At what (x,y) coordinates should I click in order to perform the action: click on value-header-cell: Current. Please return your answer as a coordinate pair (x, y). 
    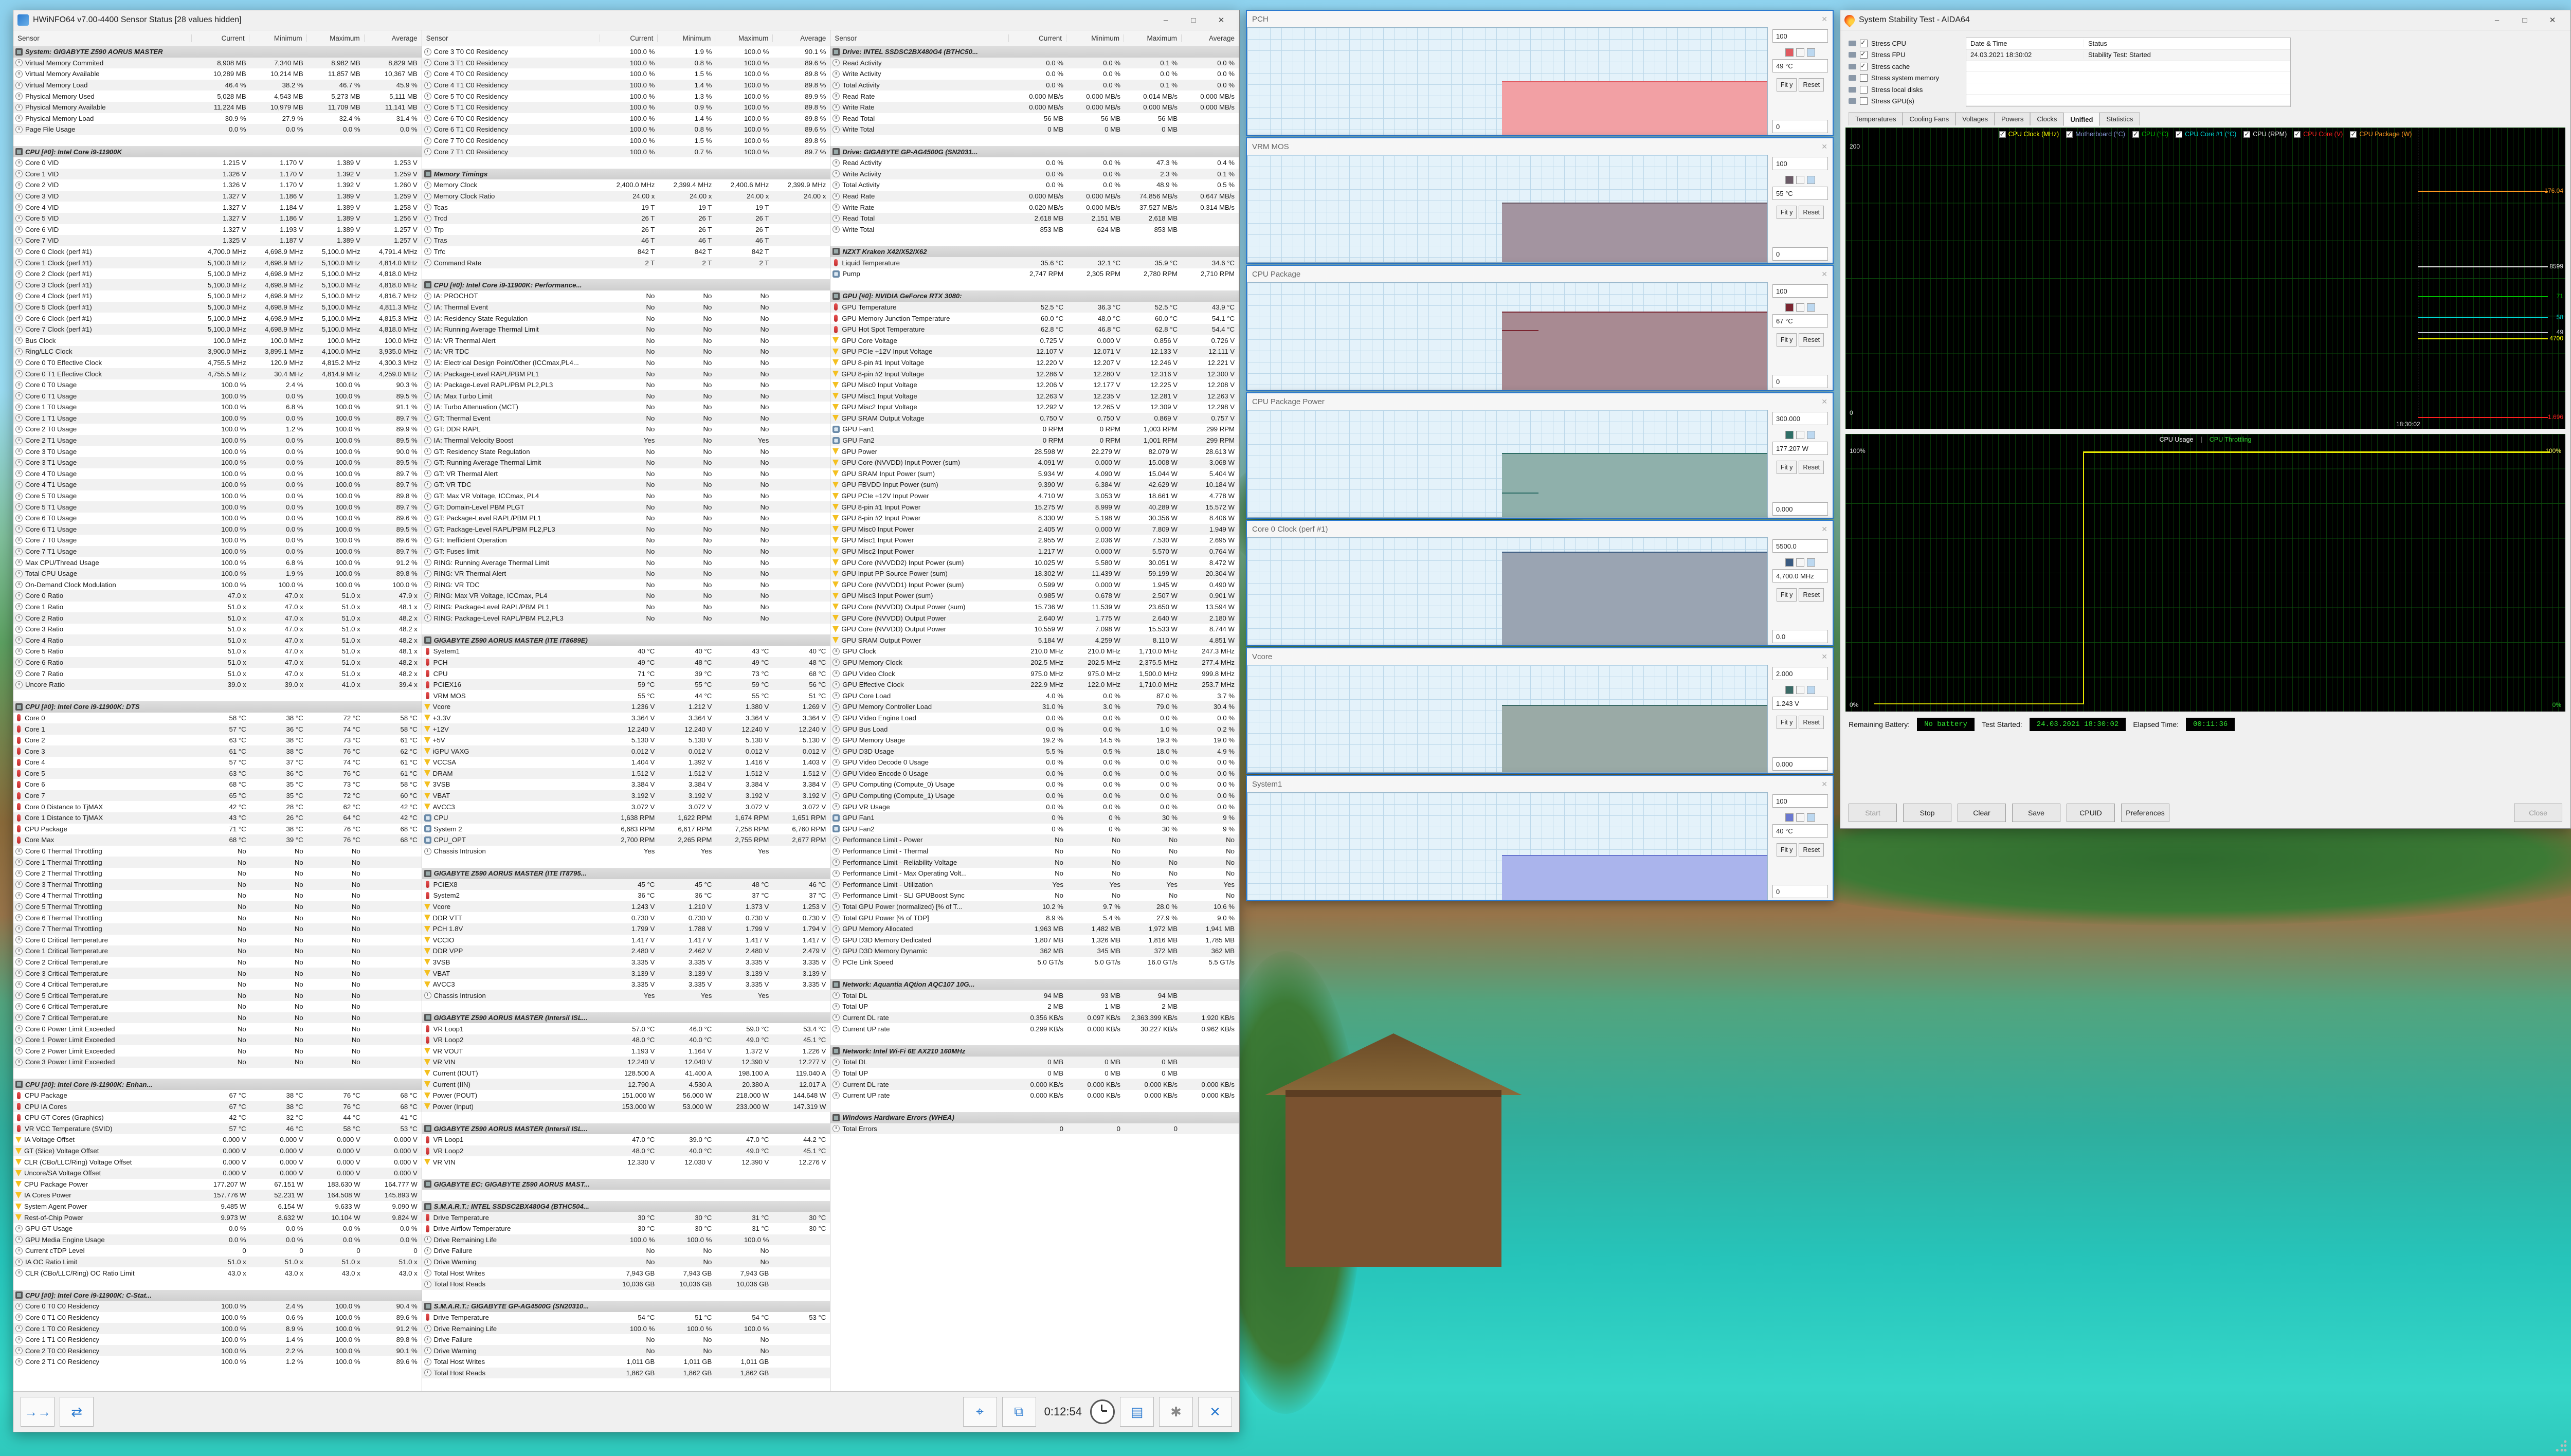
    Looking at the image, I should click on (1037, 38).